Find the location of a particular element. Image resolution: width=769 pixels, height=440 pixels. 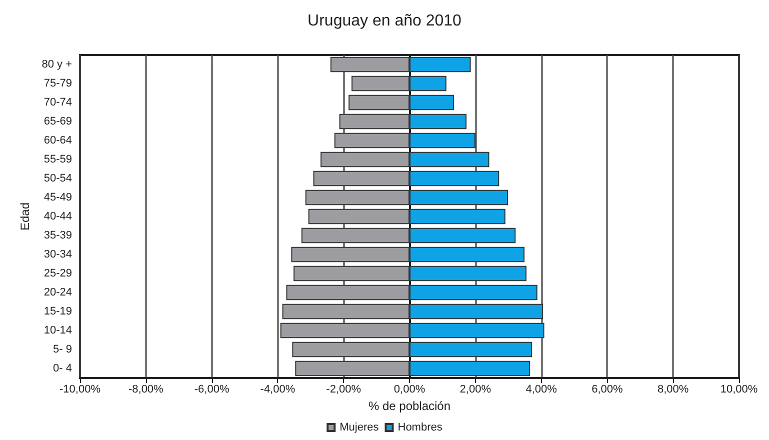

y-tick-label: 55-59 is located at coordinates (58, 160).